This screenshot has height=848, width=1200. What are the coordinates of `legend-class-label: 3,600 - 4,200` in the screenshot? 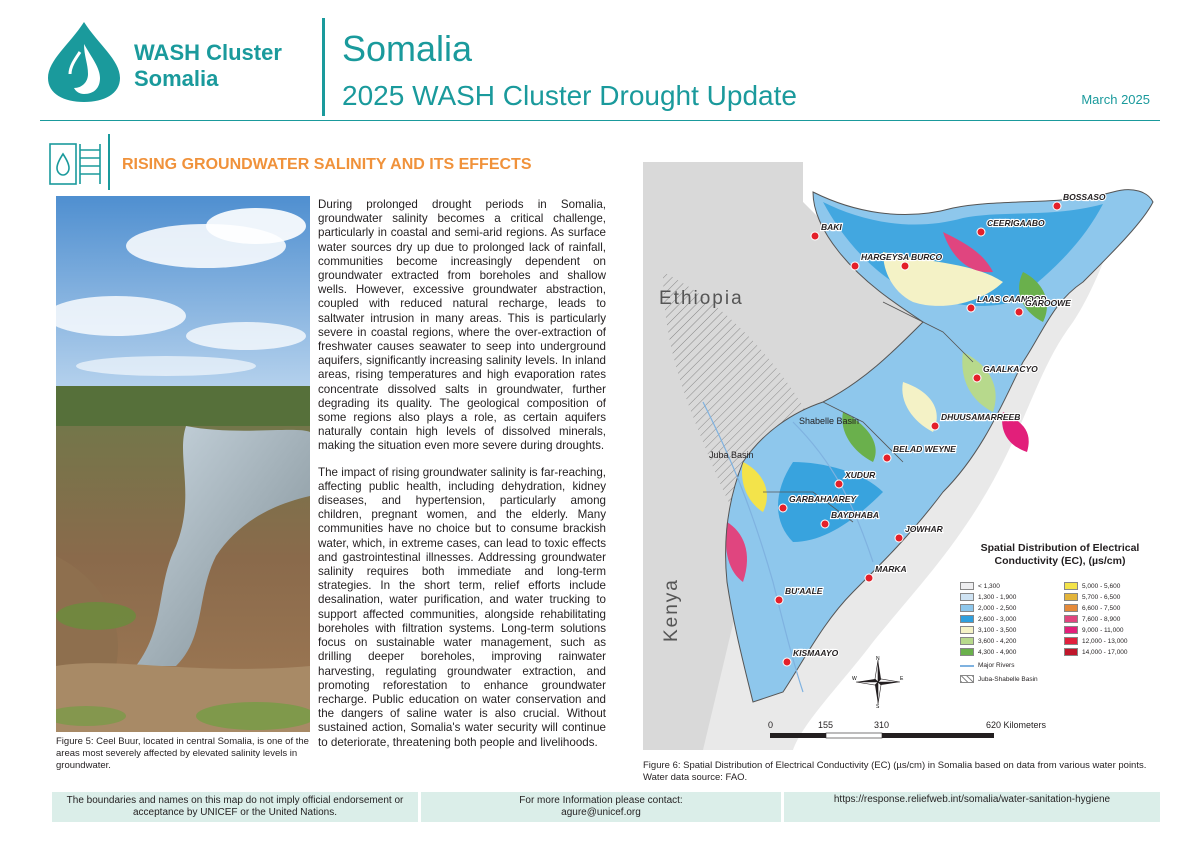 It's located at (997, 641).